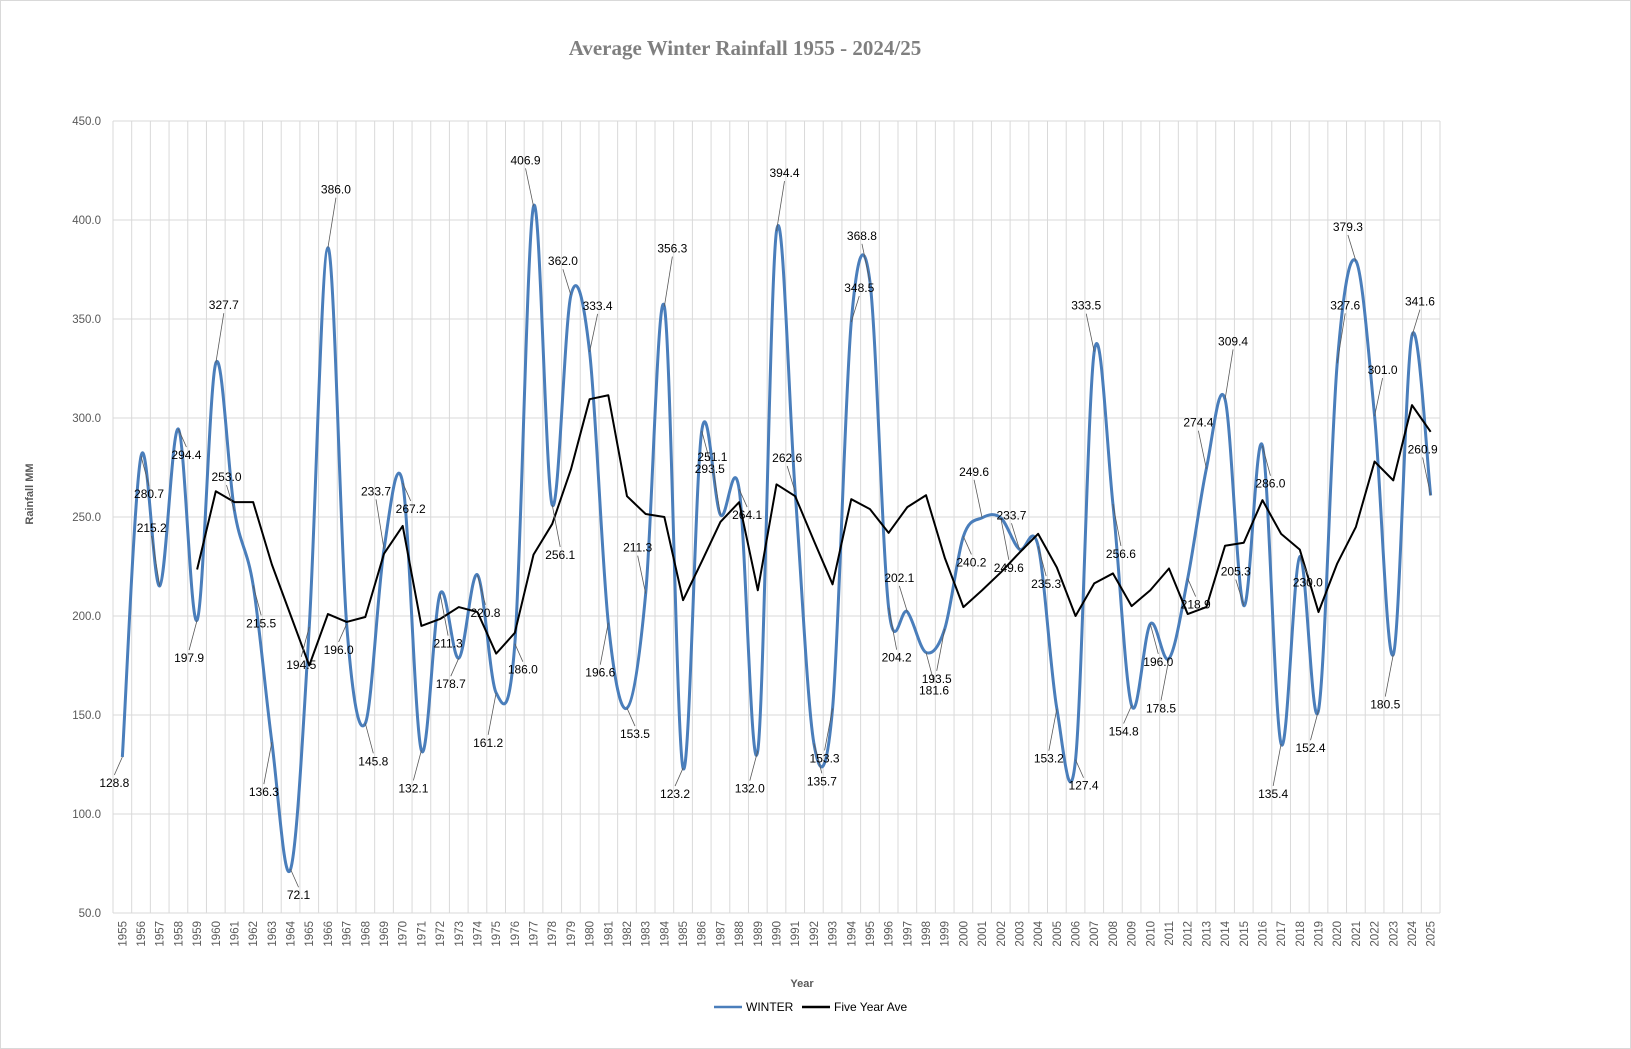 Image resolution: width=1631 pixels, height=1049 pixels. What do you see at coordinates (721, 934) in the screenshot?
I see `x-tick-label: 1987` at bounding box center [721, 934].